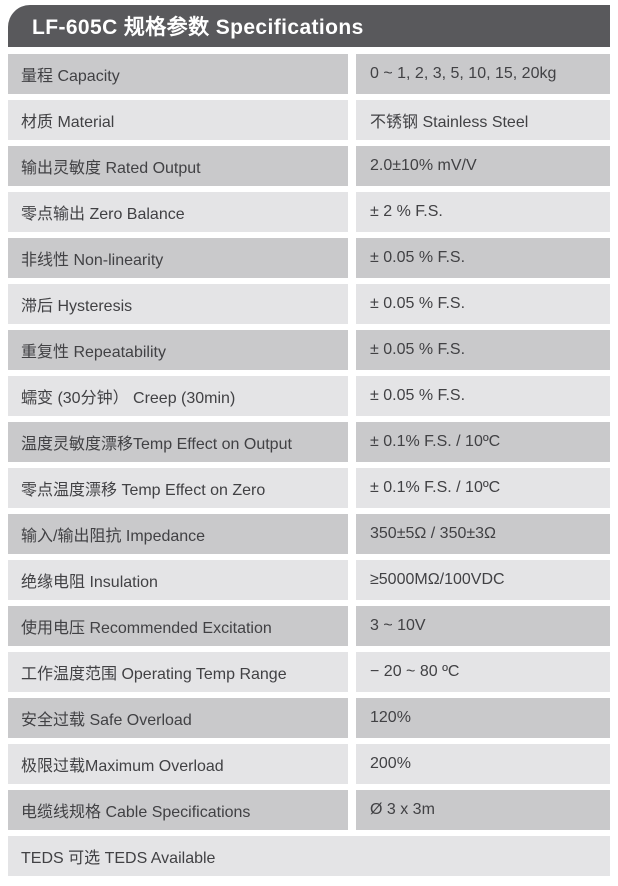 This screenshot has width=618, height=886. I want to click on spec-row: 零点输出 Zero Balance ± 2 % F.S., so click(309, 212).